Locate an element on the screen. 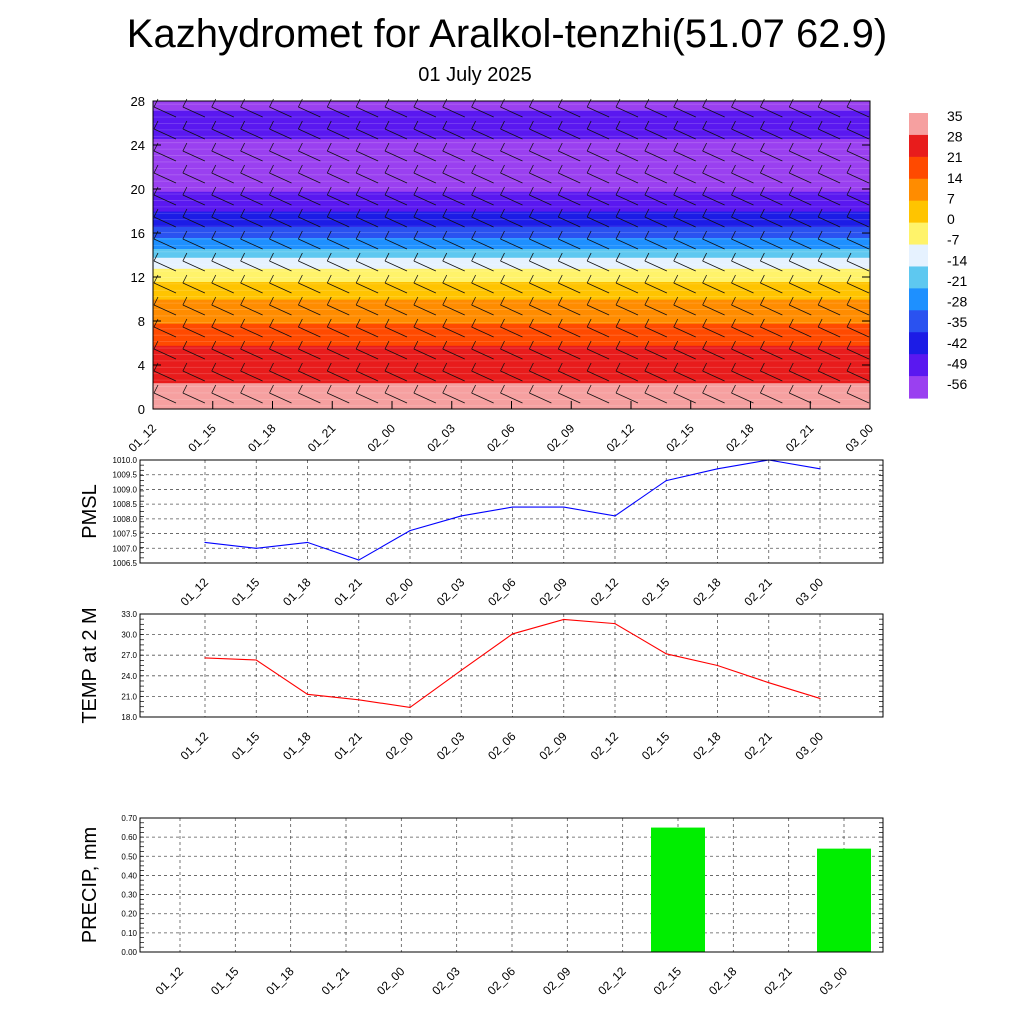 The height and width of the screenshot is (1024, 1024). x-tick-label: 01_18 is located at coordinates (280, 981).